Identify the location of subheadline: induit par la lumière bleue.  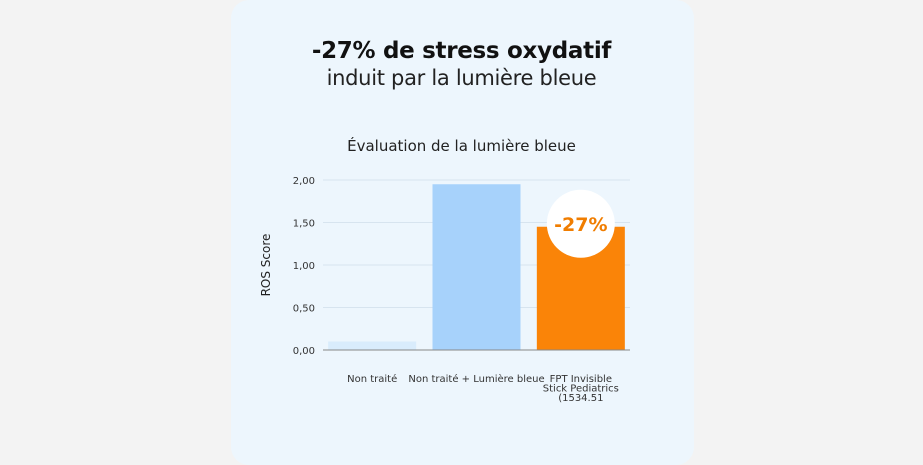
(461, 78).